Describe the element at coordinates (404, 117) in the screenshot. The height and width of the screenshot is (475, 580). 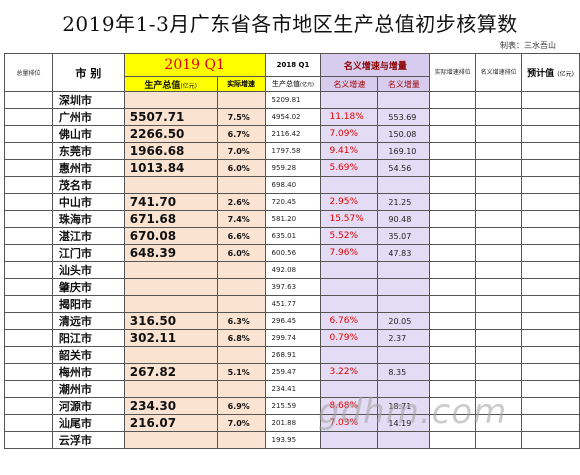
I see `nominal-increase: 553.69` at that location.